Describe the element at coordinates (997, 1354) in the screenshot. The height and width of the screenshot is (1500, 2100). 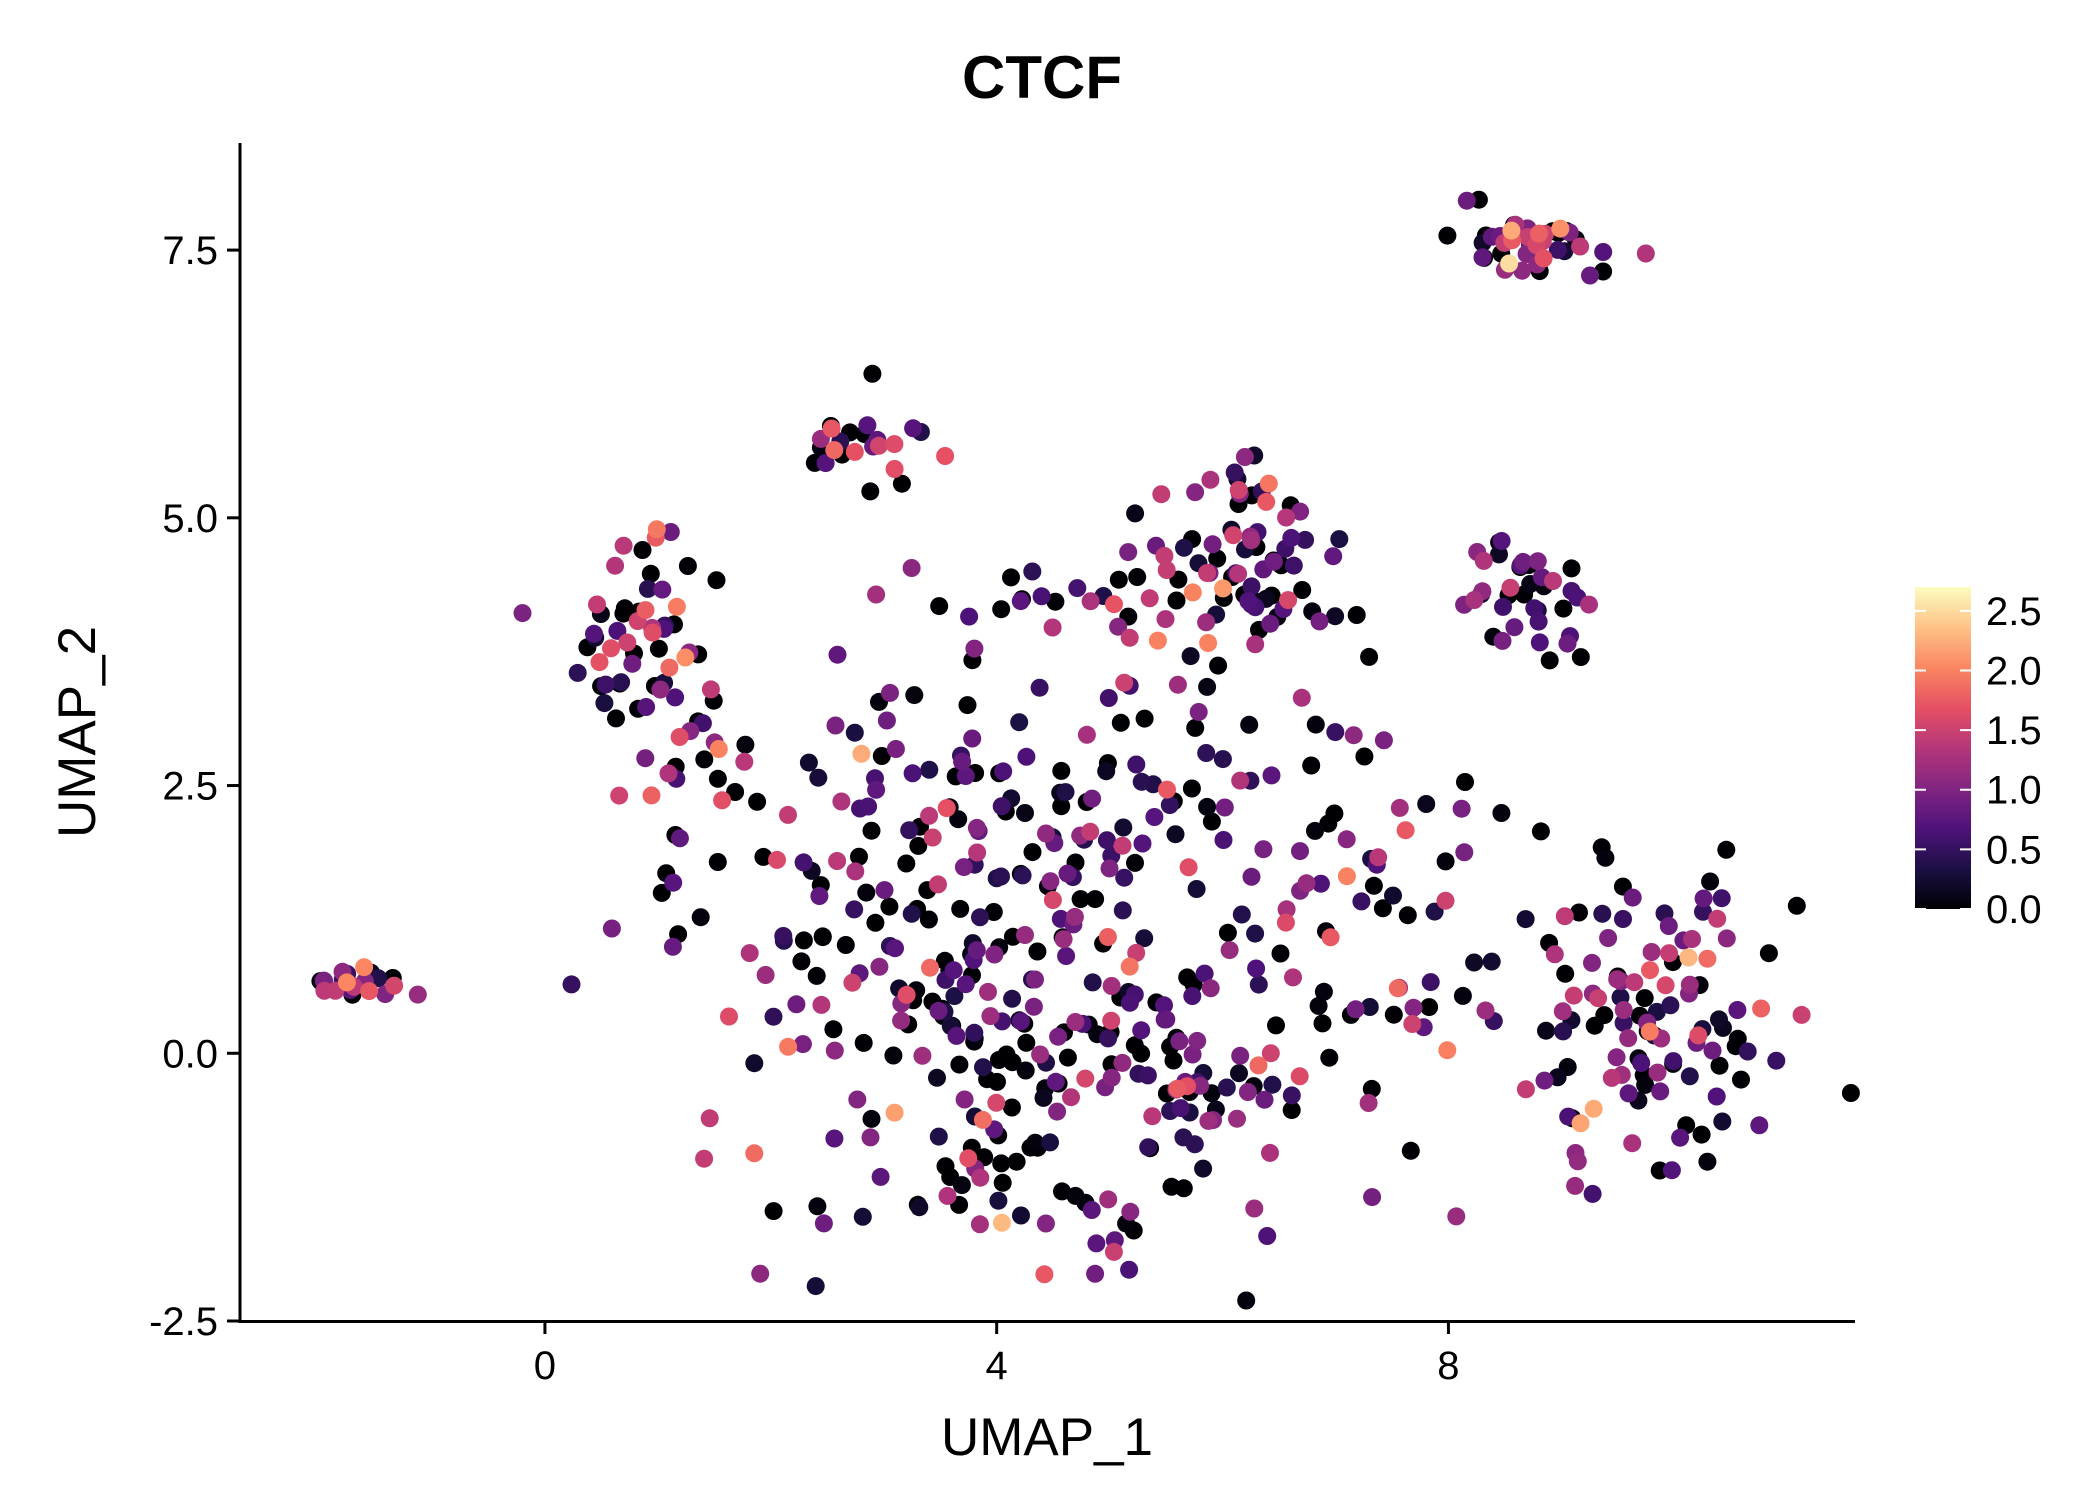
I see `x-axis-ticks: 0 4 8` at that location.